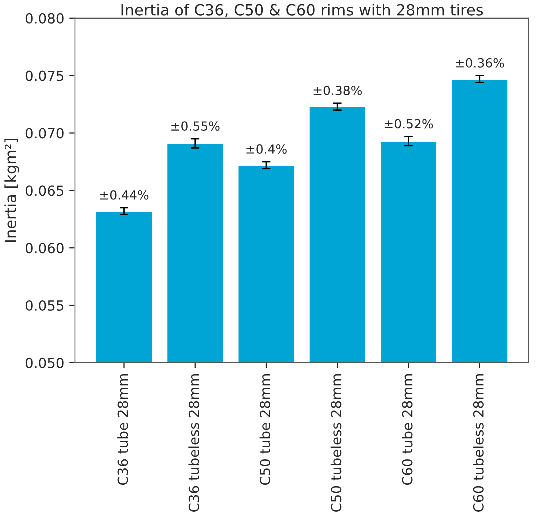 The width and height of the screenshot is (537, 526). What do you see at coordinates (12, 190) in the screenshot?
I see `y-axis-title: Inertia [kgm²]` at bounding box center [12, 190].